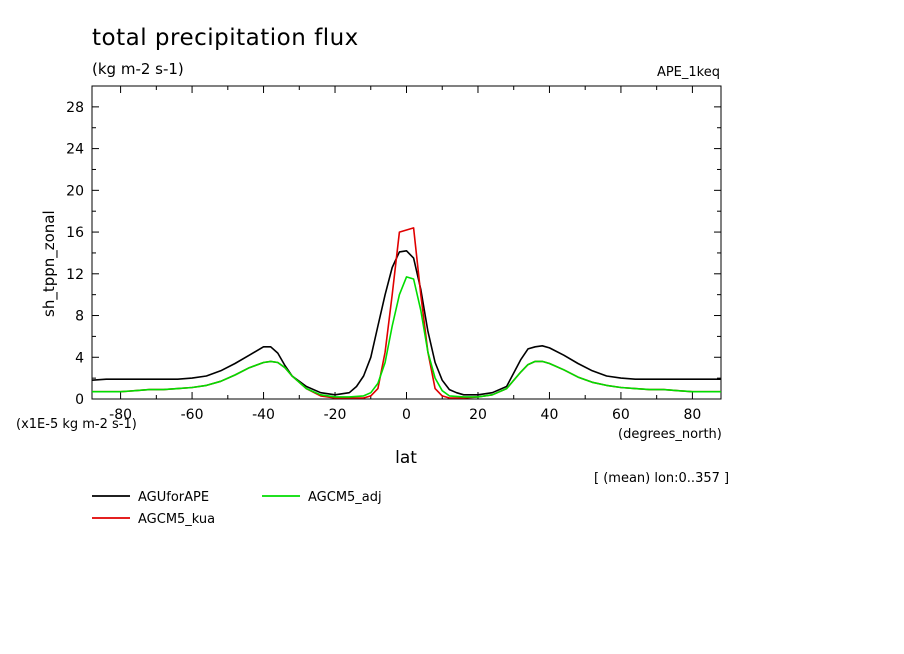  What do you see at coordinates (335, 415) in the screenshot?
I see `x-tick-label: -20` at bounding box center [335, 415].